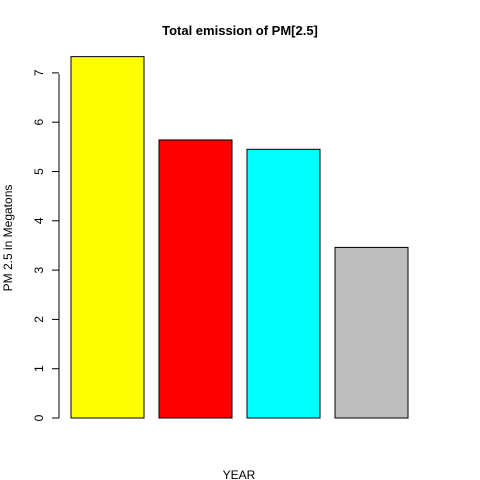 This screenshot has height=480, width=480. Describe the element at coordinates (39, 220) in the screenshot. I see `y-tick-label-4: 4` at that location.